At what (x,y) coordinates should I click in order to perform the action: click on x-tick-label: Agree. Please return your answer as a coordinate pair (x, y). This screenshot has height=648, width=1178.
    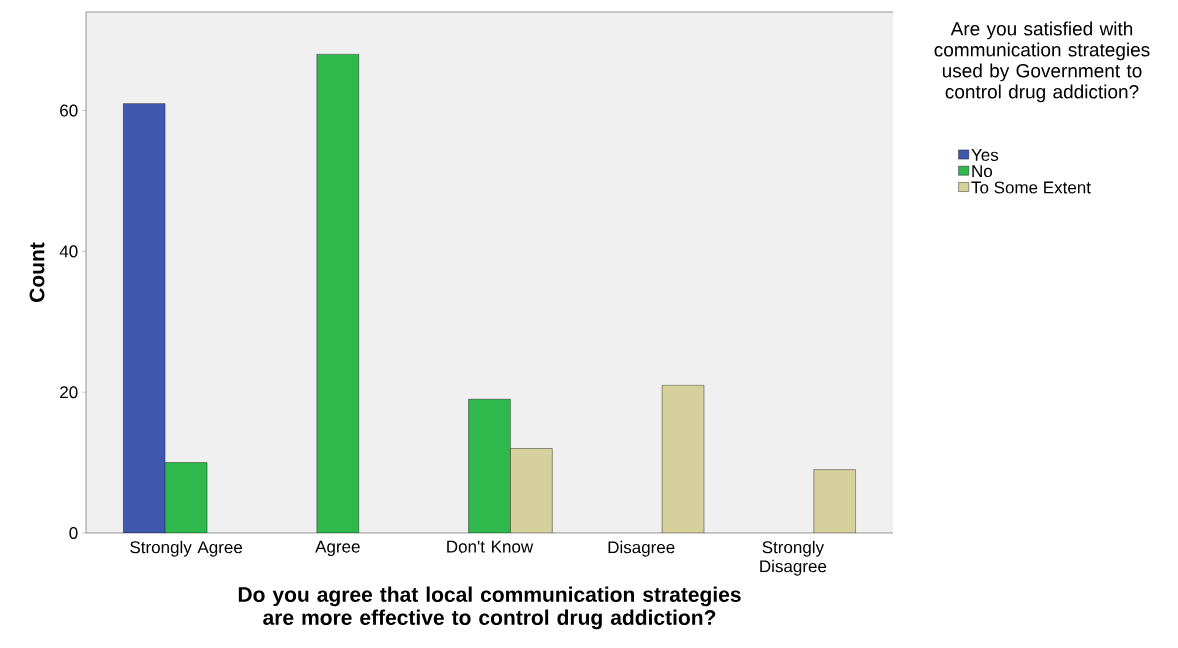
    Looking at the image, I should click on (337, 548).